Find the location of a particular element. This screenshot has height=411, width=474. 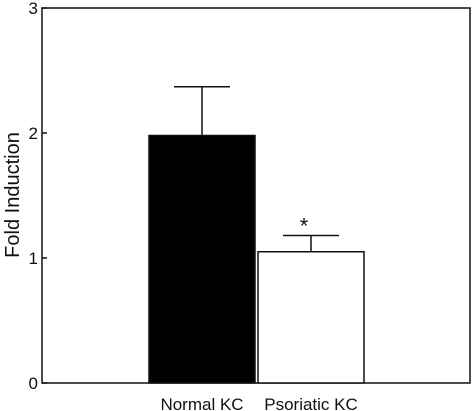

y-tick-label: 2 is located at coordinates (33, 133).